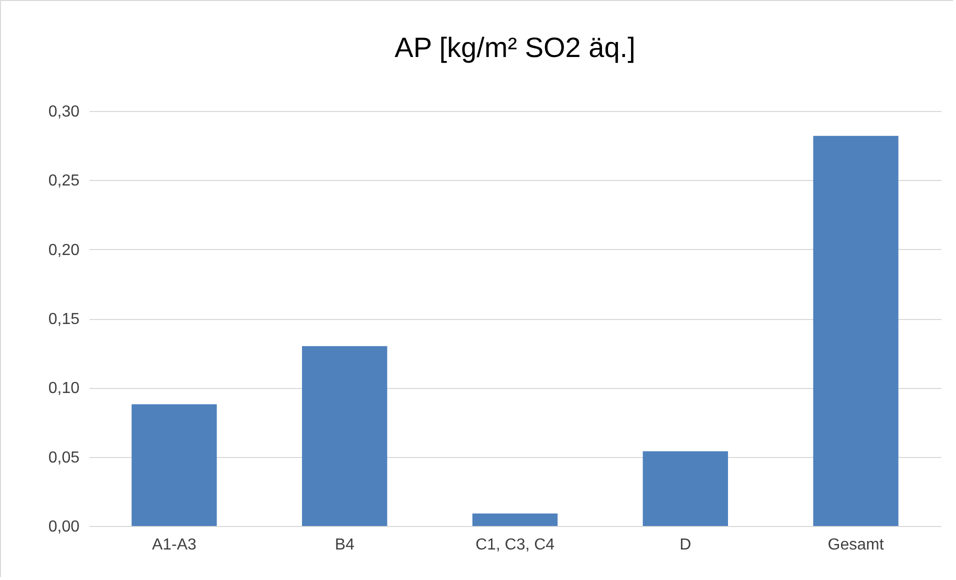 This screenshot has width=956, height=580. Describe the element at coordinates (174, 545) in the screenshot. I see `x-tick-label: A1-A3` at that location.